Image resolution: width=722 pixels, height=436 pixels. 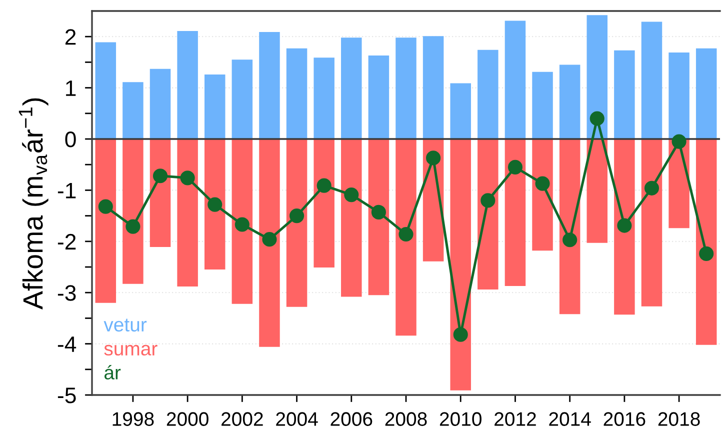 What do you see at coordinates (67, 344) in the screenshot?
I see `y-tick-label: -4` at bounding box center [67, 344].